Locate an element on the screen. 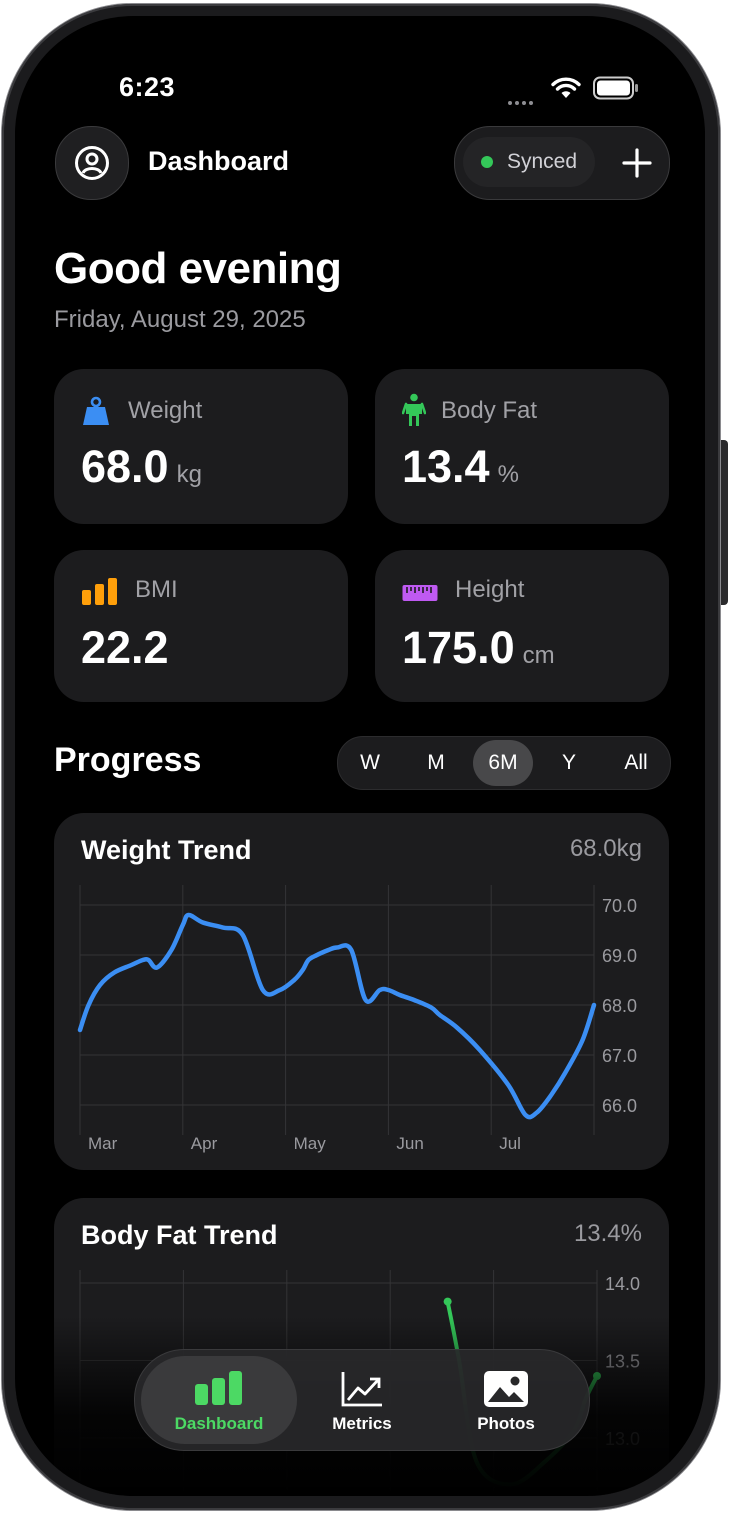 The width and height of the screenshot is (741, 1517). weight-trend-title: Weight Trend is located at coordinates (166, 850).